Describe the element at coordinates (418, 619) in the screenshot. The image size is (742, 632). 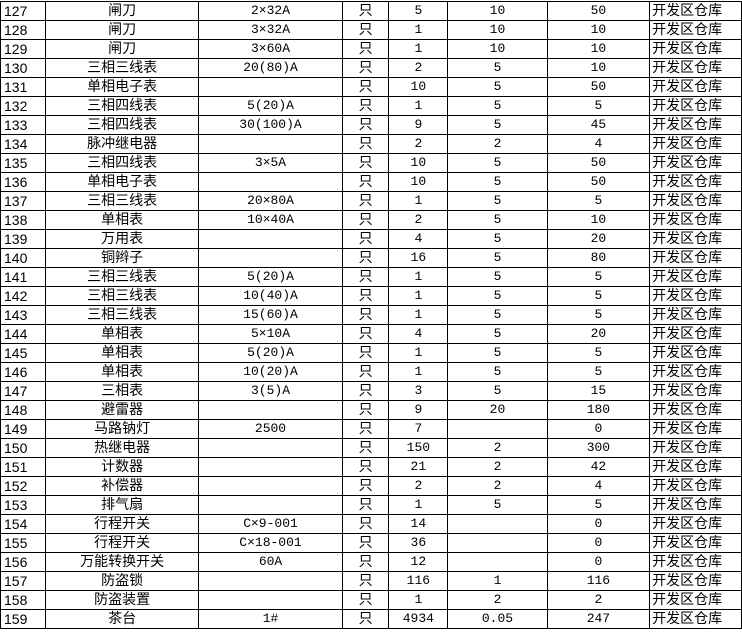
I see `item-quantity-cell: 4934` at that location.